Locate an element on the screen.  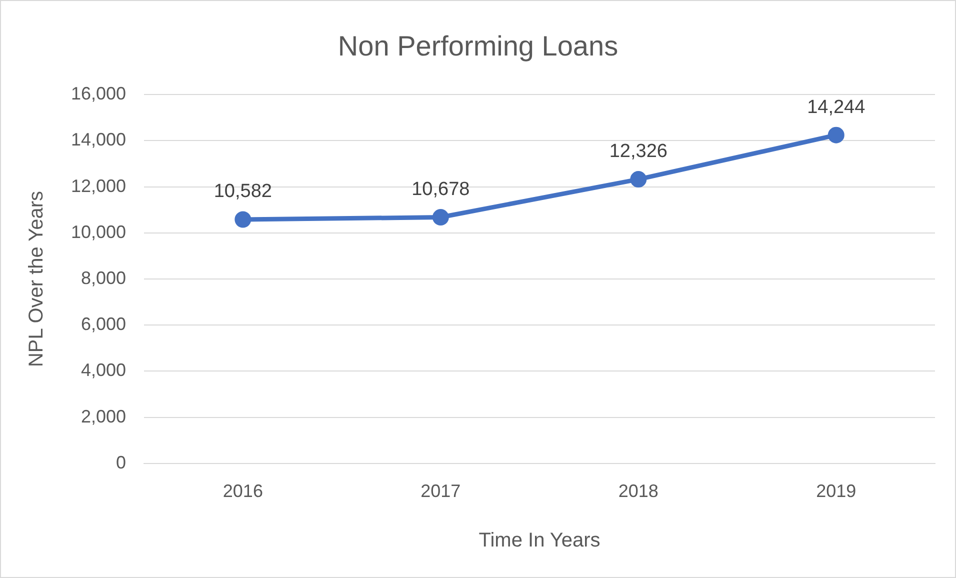
data-label: 10,678 is located at coordinates (441, 189).